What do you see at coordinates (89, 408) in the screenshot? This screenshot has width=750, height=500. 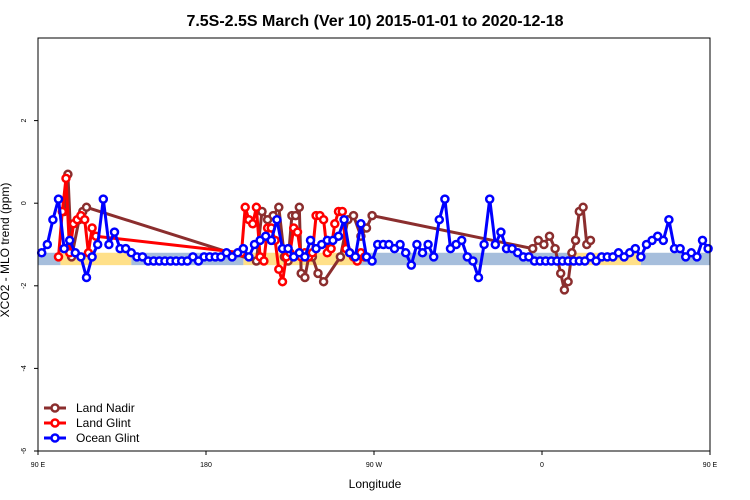 I see `legend-item-0: Land Nadir` at bounding box center [89, 408].